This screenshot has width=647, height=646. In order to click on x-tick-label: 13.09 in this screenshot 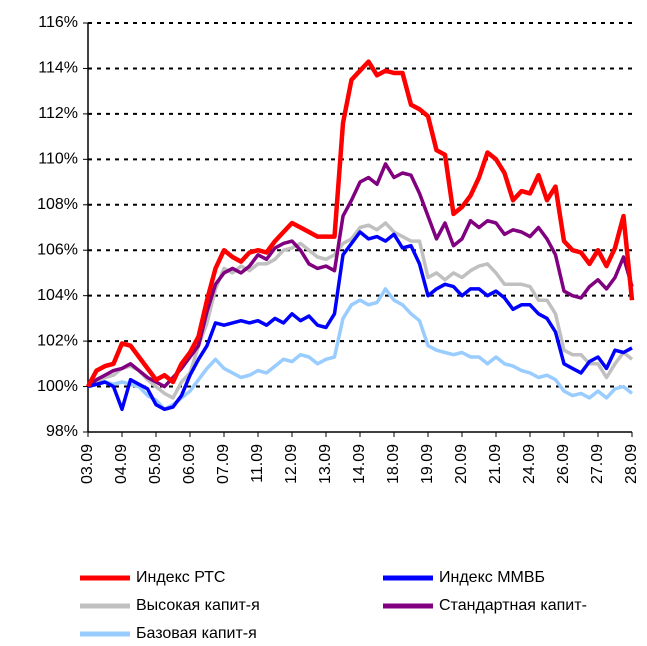, I will do `click(325, 464)`.